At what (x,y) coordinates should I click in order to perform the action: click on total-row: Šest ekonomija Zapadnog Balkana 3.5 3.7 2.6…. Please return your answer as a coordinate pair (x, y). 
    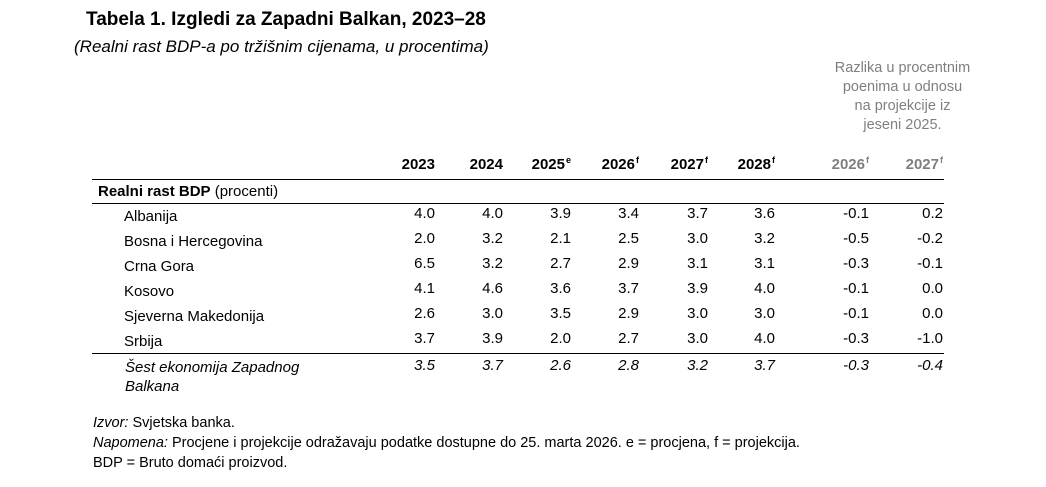
    Looking at the image, I should click on (518, 374).